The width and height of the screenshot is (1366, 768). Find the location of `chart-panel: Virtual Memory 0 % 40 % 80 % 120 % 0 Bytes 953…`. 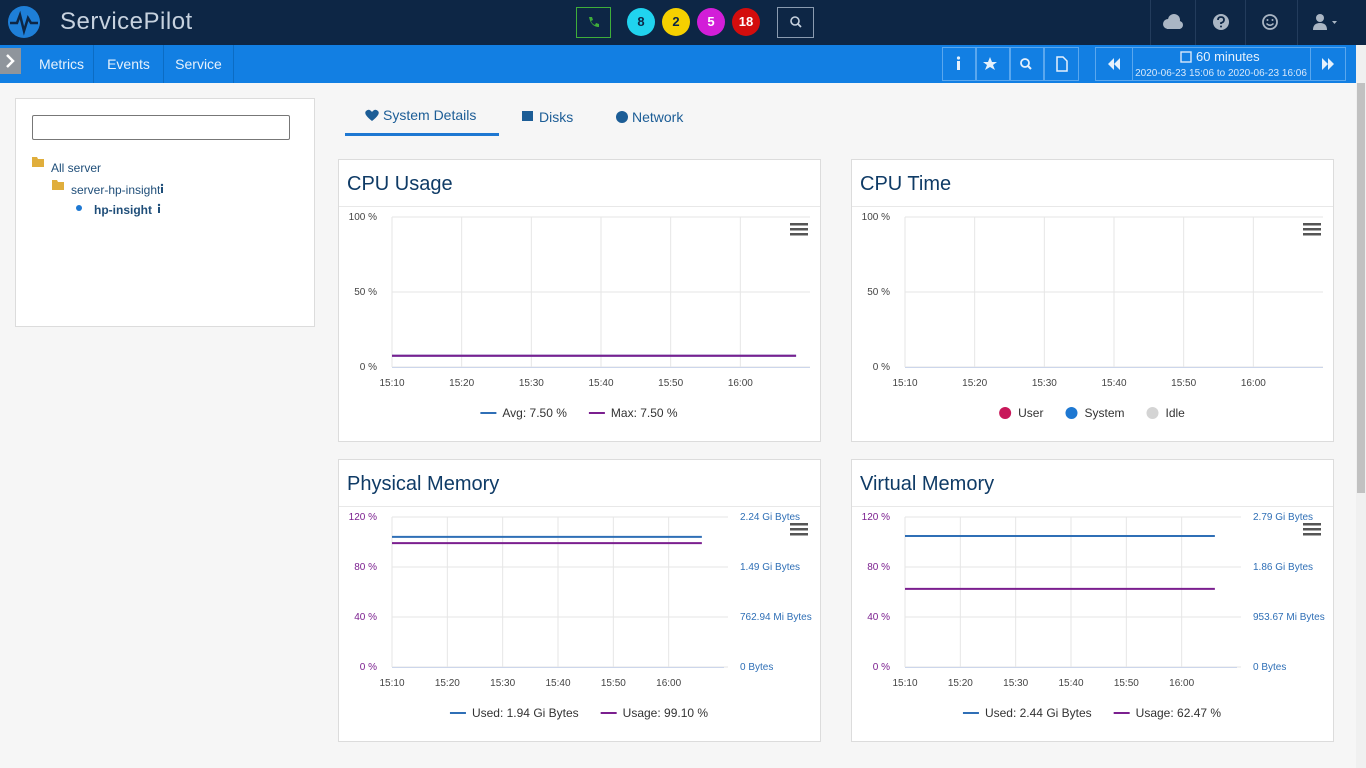

chart-panel: Virtual Memory 0 % 40 % 80 % 120 % 0 Bytes 953… is located at coordinates (1092, 600).